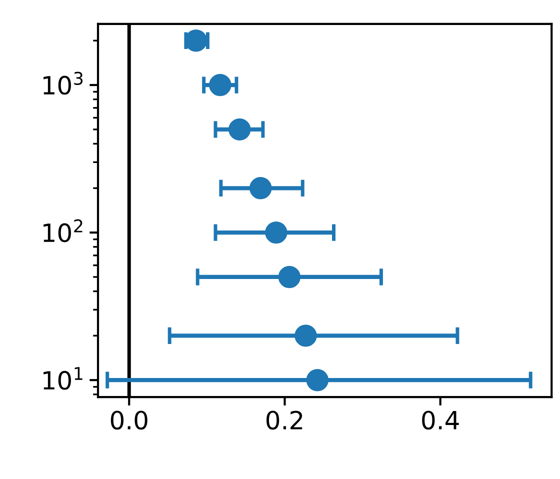  Describe the element at coordinates (284, 420) in the screenshot. I see `x-tick-label: 0.2` at that location.